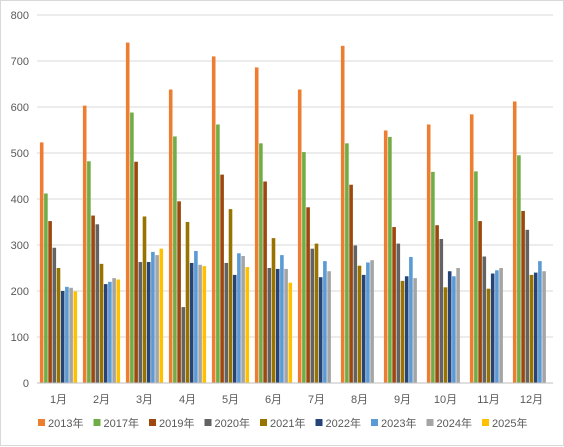 Image resolution: width=564 pixels, height=447 pixels. Describe the element at coordinates (65, 423) in the screenshot. I see `legend-label: 2013年` at that location.